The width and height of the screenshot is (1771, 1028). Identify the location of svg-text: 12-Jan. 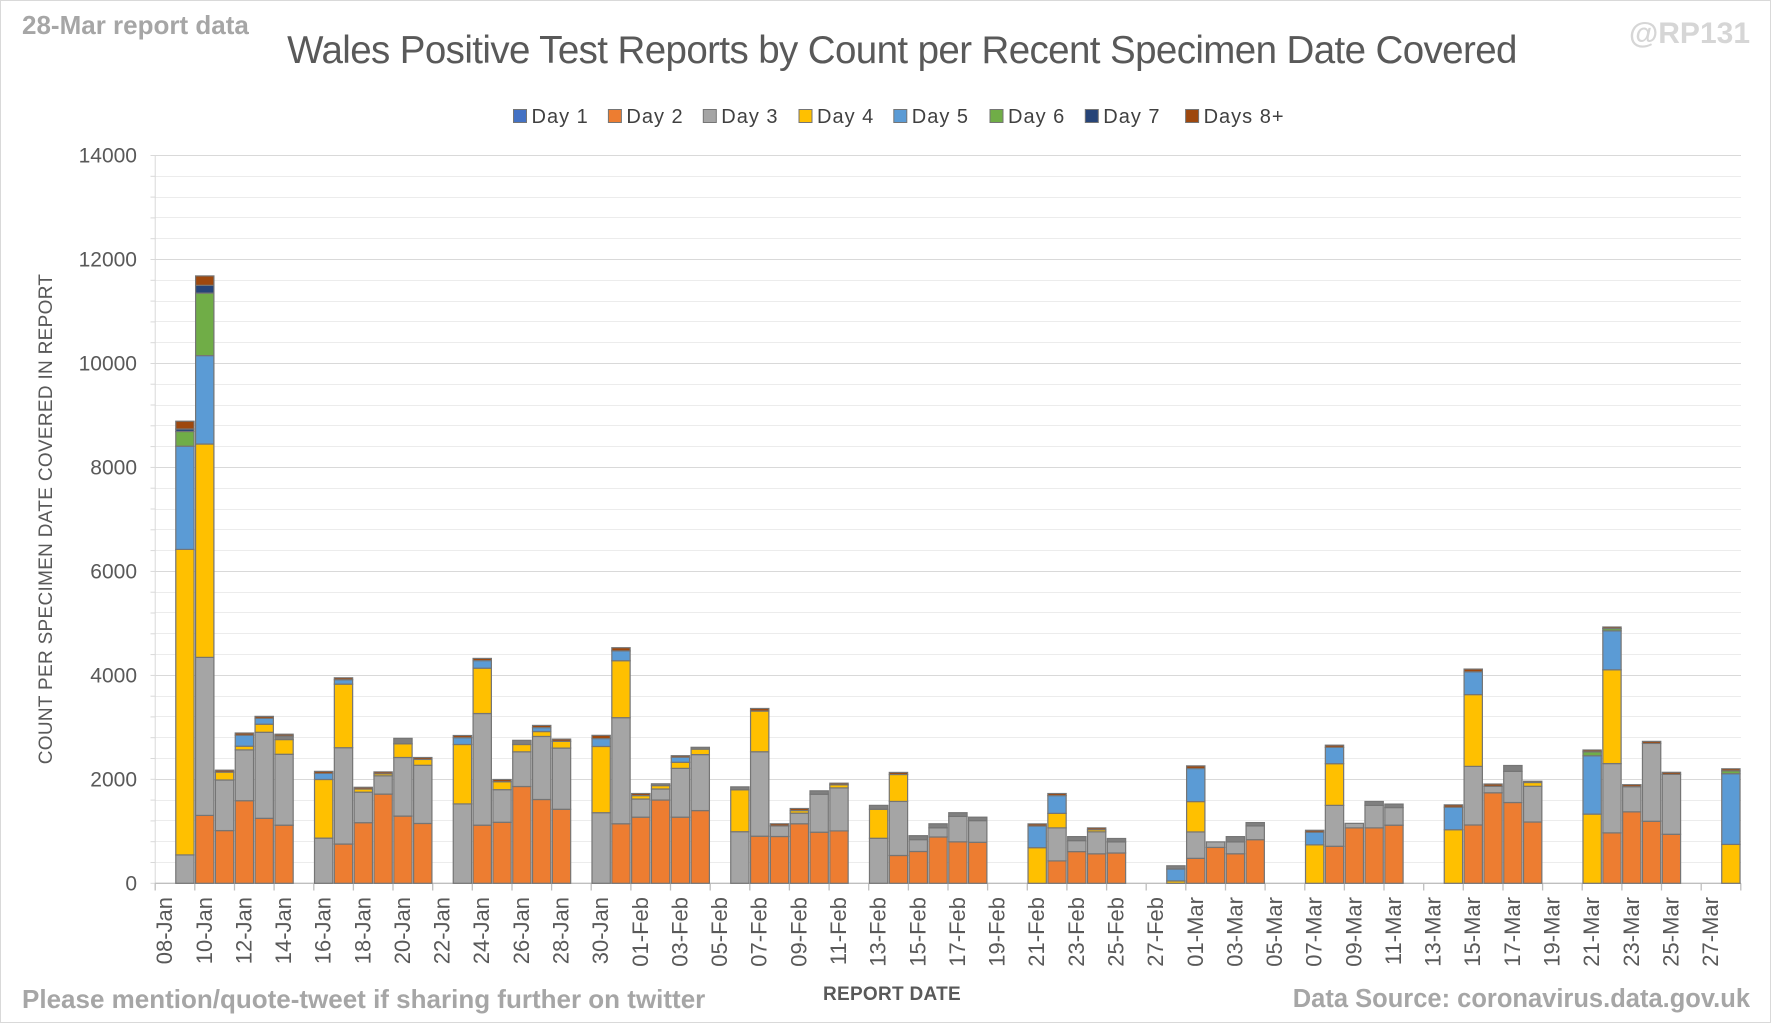
(243, 930).